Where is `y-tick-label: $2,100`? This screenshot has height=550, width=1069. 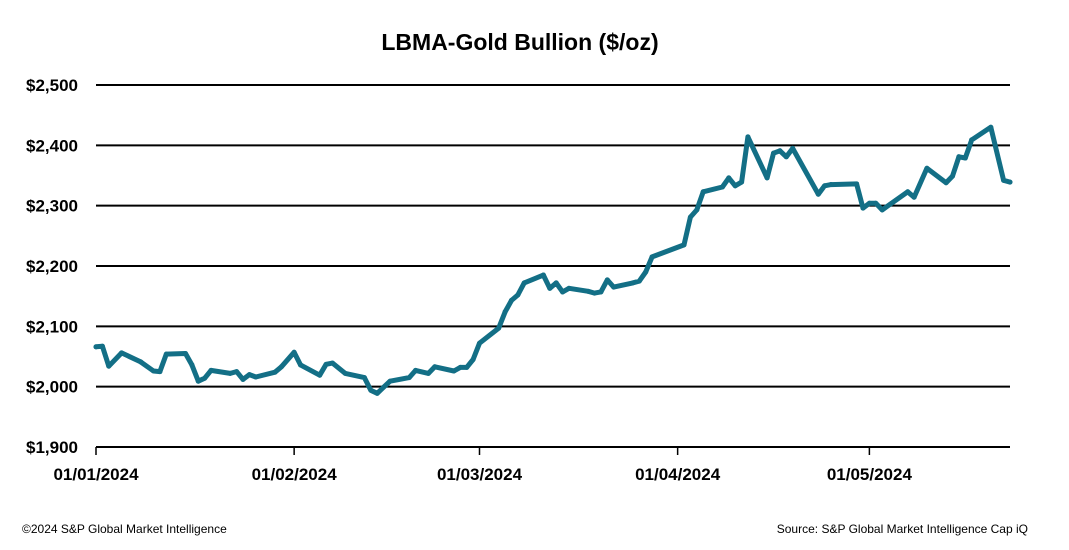
y-tick-label: $2,100 is located at coordinates (52, 326).